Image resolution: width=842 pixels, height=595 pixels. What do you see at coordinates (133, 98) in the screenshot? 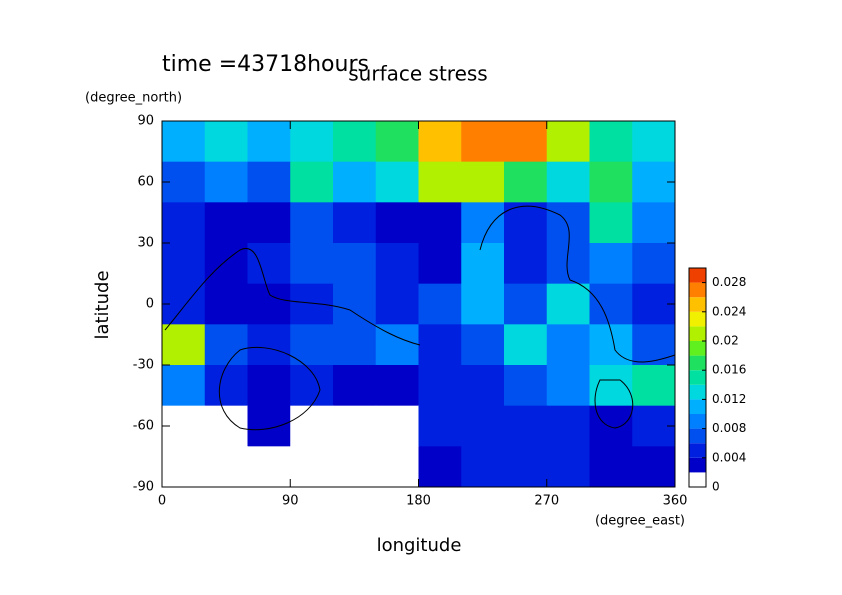
I see `y-unit: (degree_north)` at bounding box center [133, 98].